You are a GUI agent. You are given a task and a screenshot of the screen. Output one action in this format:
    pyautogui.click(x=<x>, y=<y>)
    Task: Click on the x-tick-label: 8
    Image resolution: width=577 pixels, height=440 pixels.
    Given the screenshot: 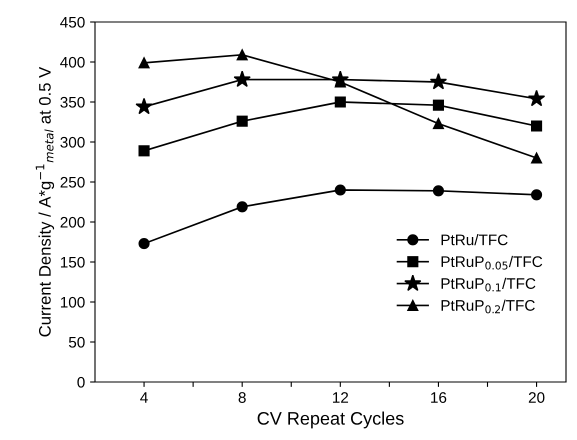 What is the action you would take?
    pyautogui.click(x=242, y=397)
    